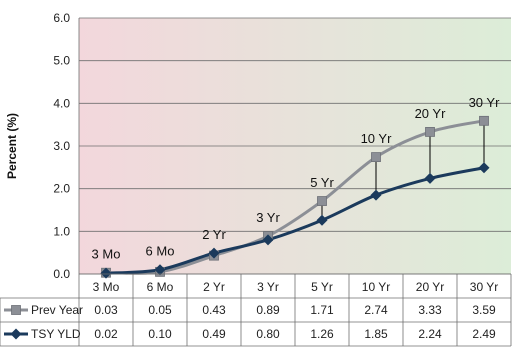  Describe the element at coordinates (377, 138) in the screenshot. I see `point-label: 10 Yr` at that location.